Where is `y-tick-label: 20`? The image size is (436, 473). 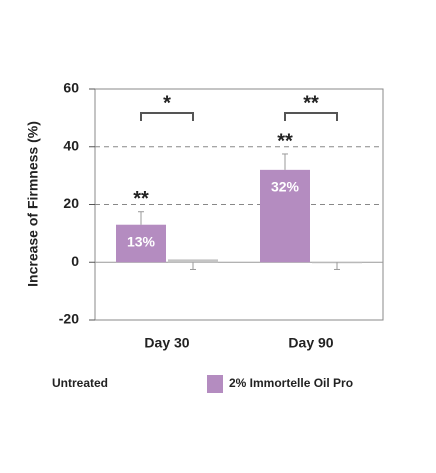 y-tick-label: 20 is located at coordinates (71, 203).